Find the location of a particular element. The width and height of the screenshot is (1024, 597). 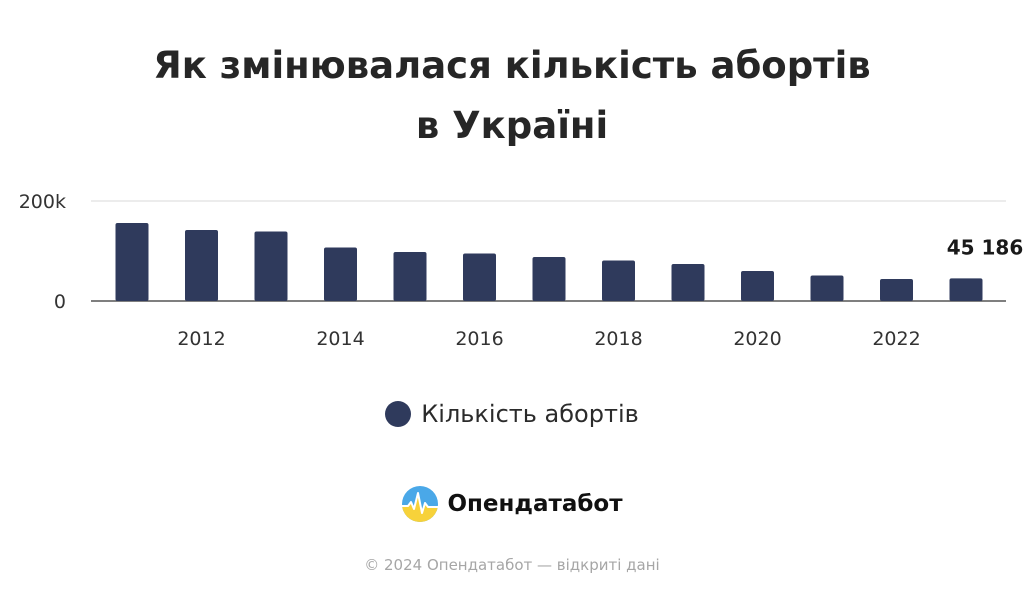

bar-2014 is located at coordinates (340, 274).